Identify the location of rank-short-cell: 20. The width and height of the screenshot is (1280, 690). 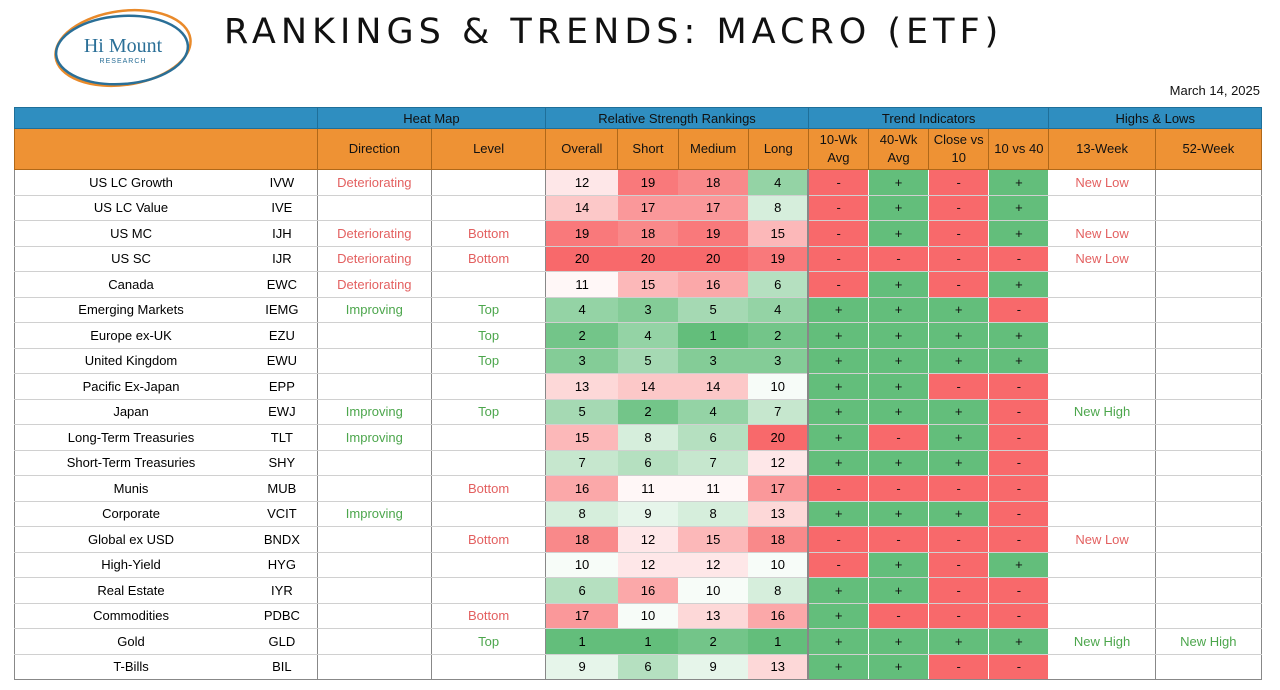
(648, 259).